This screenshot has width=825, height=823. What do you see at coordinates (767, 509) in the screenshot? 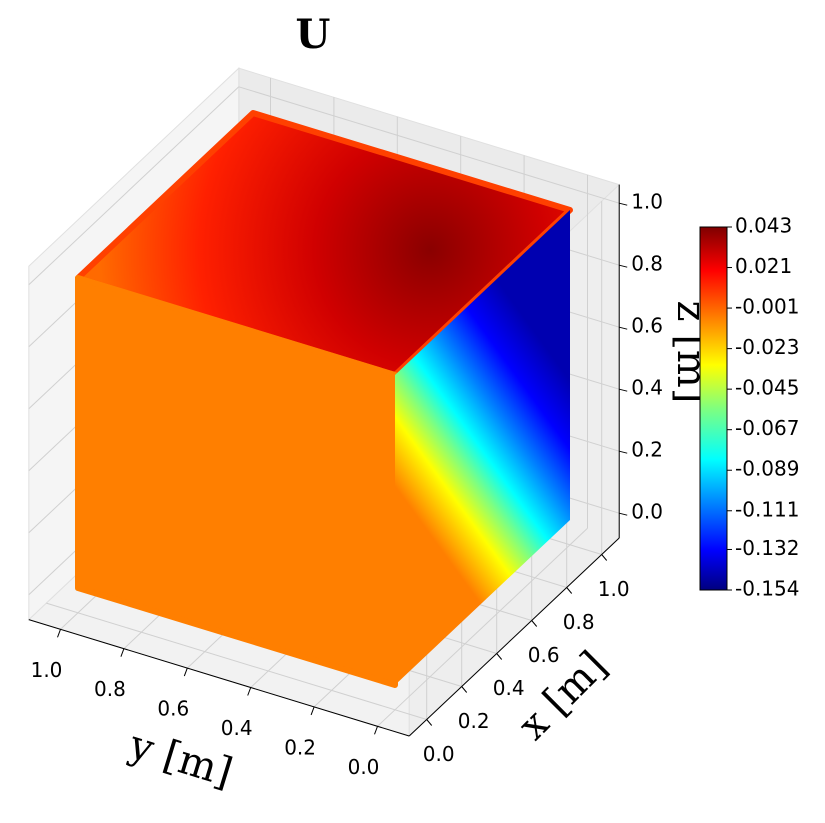
I see `colorbar-tick-label: -0.111` at bounding box center [767, 509].